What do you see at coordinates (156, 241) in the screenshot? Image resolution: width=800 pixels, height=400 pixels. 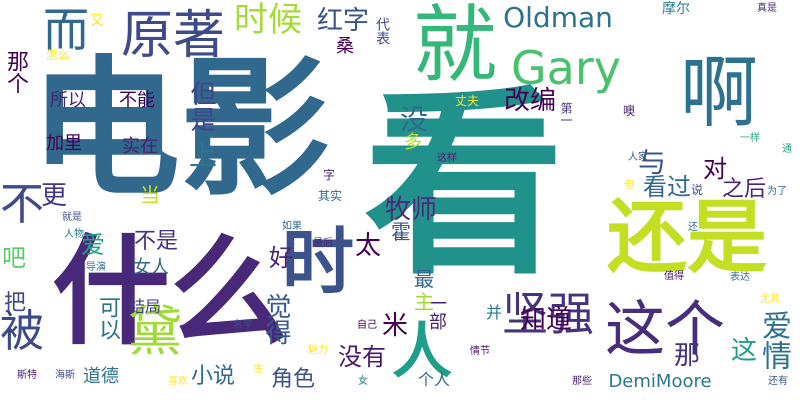 I see `word-bushi: 不是` at bounding box center [156, 241].